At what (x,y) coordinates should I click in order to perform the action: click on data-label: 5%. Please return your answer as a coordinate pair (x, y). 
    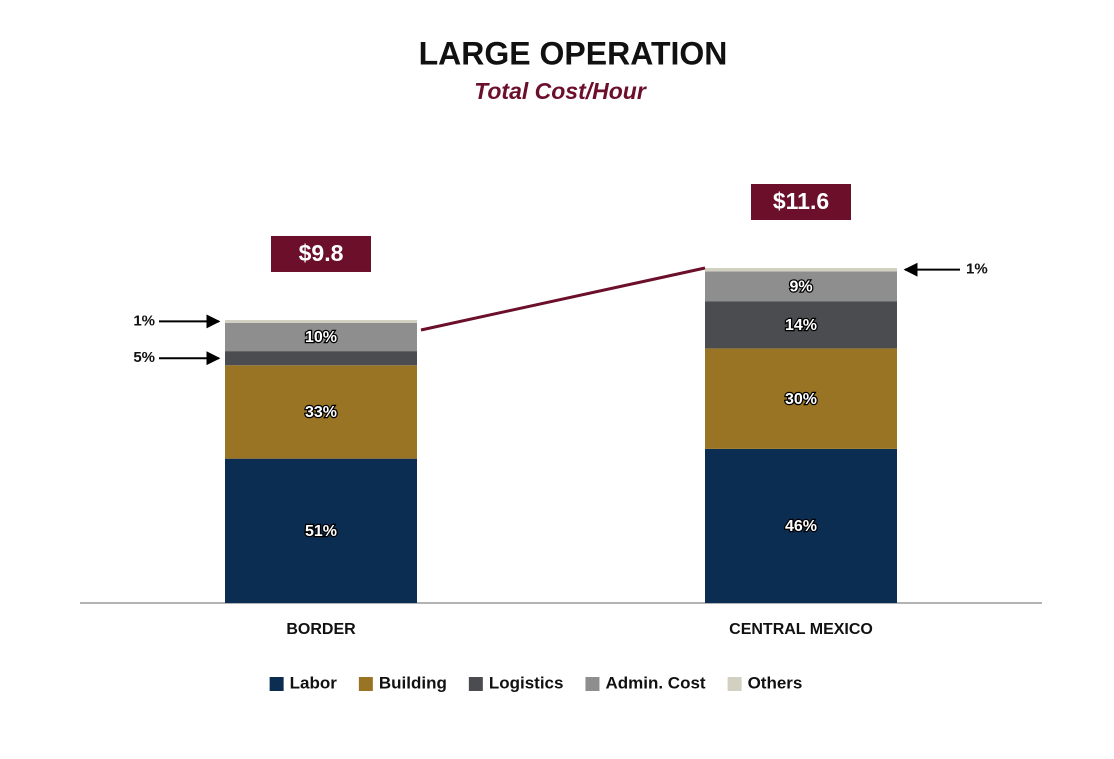
    Looking at the image, I should click on (144, 357).